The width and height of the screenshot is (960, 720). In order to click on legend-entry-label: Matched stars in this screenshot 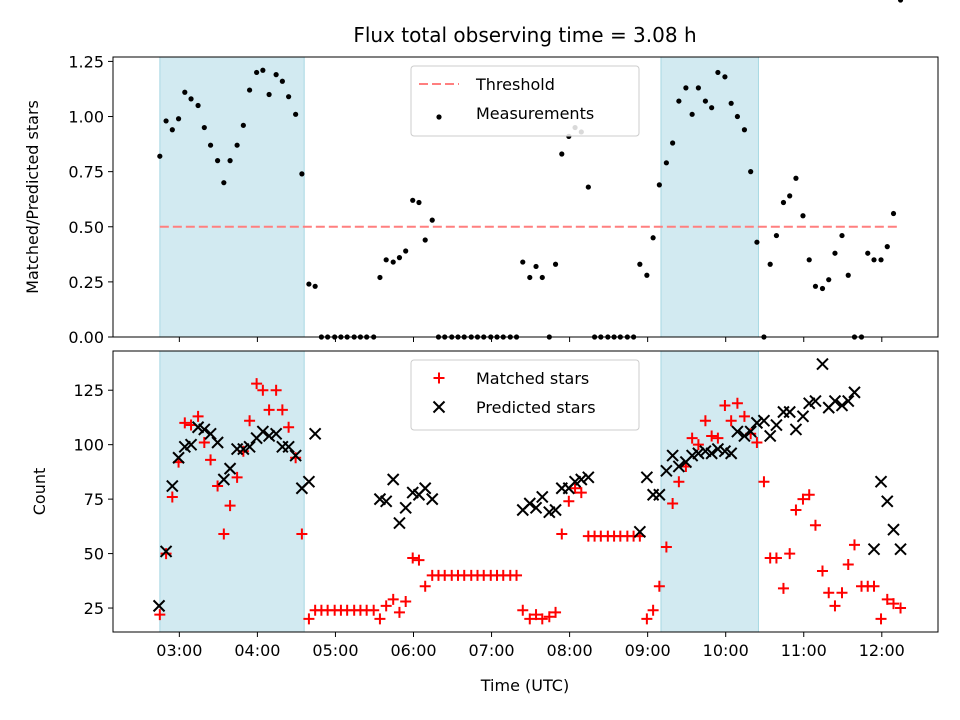, I will do `click(532, 378)`.